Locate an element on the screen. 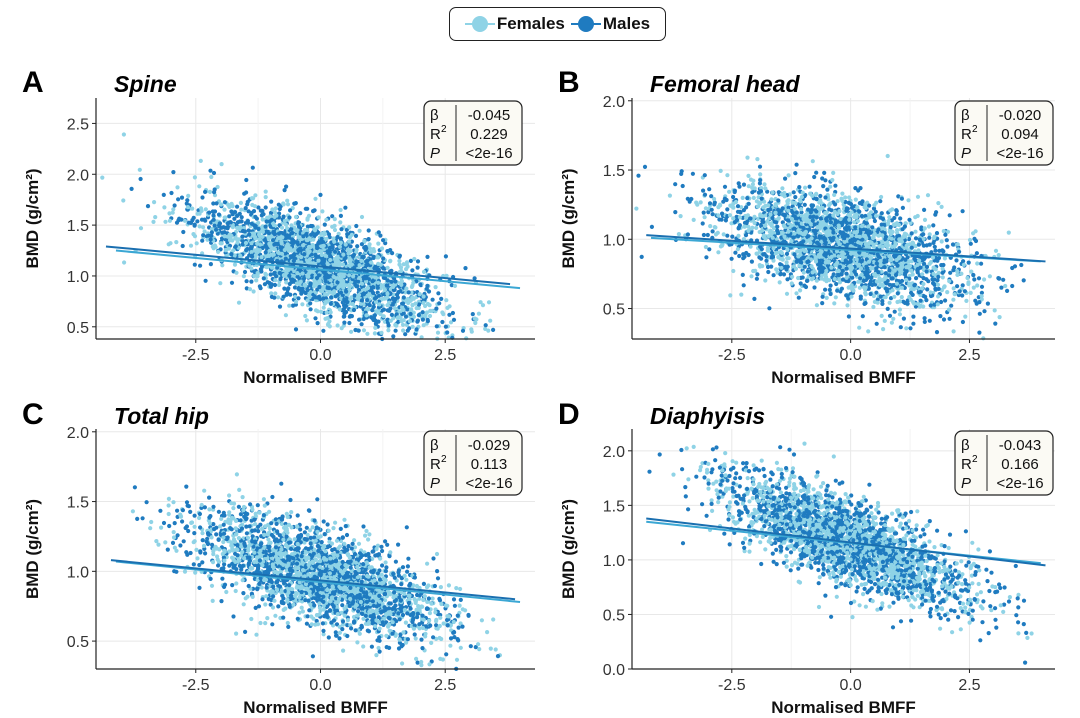 This screenshot has height=718, width=1080. y-axis-title: BMD (g/cm²) is located at coordinates (32, 218).